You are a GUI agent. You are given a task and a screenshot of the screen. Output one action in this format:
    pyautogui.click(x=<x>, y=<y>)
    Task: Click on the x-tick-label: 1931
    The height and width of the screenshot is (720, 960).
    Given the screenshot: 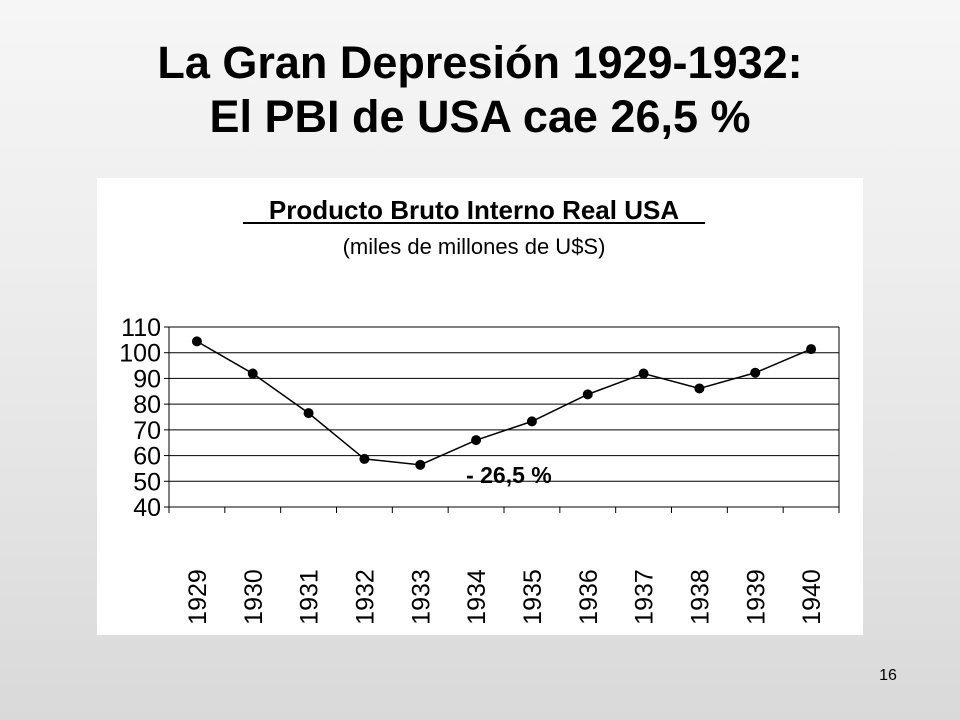 What is the action you would take?
    pyautogui.click(x=310, y=597)
    